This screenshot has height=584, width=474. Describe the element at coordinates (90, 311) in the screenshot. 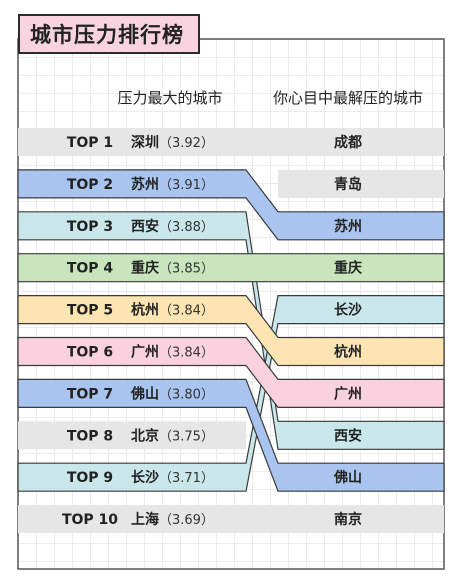

I see `rank-label: TOP 5` at that location.